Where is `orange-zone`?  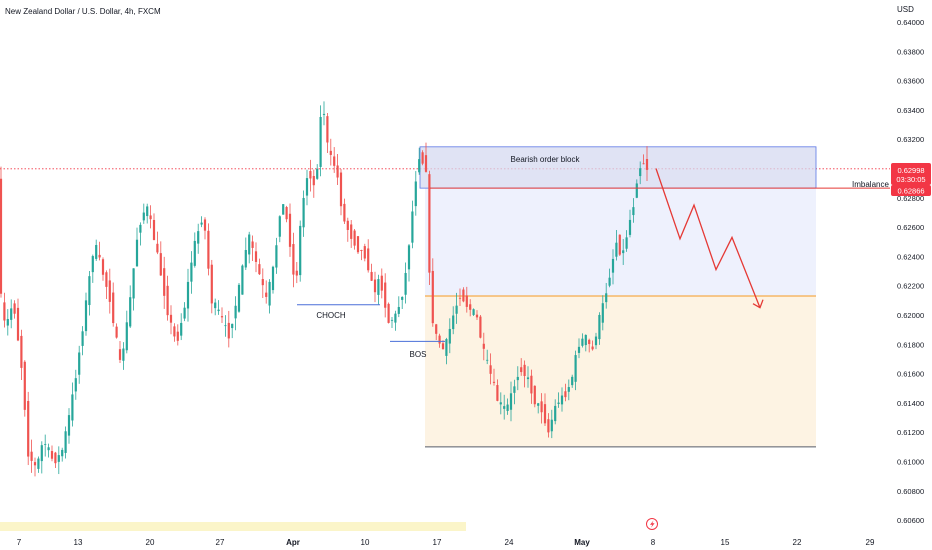
orange-zone is located at coordinates (620, 371).